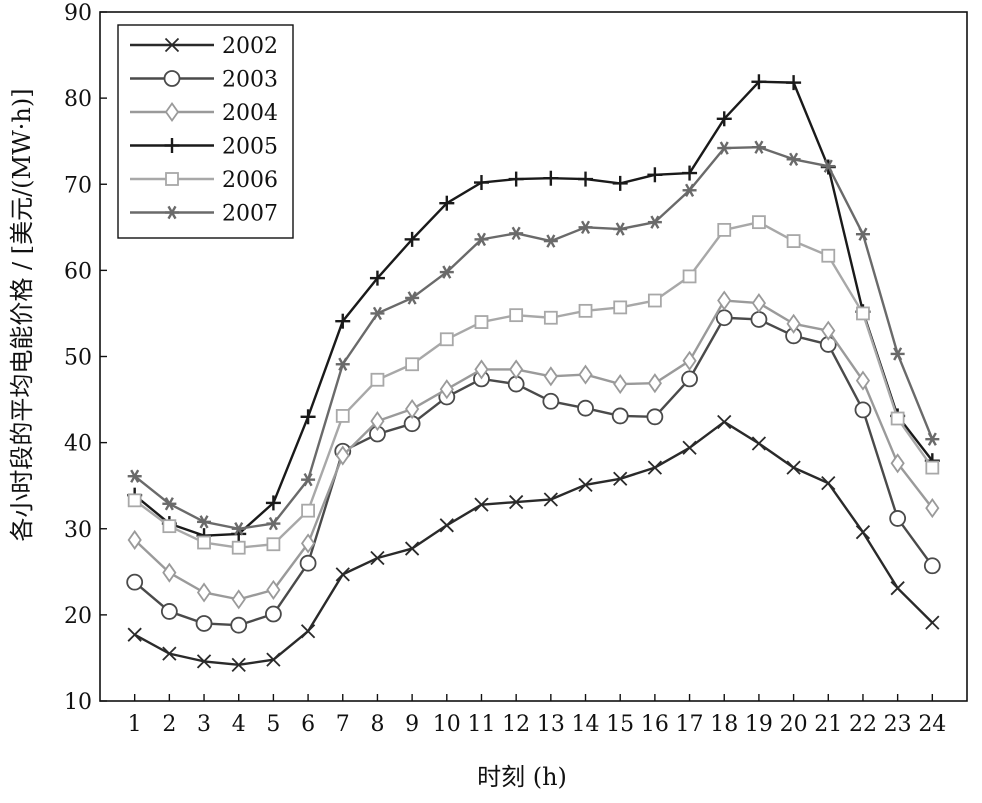 Image resolution: width=982 pixels, height=803 pixels. What do you see at coordinates (172, 112) in the screenshot?
I see `legend-marker-2004` at bounding box center [172, 112].